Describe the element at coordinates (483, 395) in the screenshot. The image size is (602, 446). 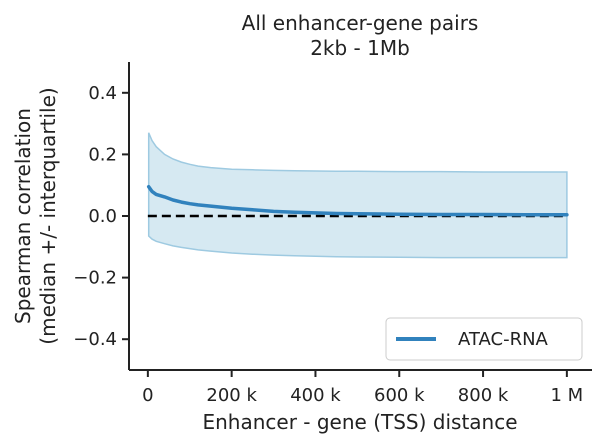
I see `x-tick-label-4: 800 k` at that location.